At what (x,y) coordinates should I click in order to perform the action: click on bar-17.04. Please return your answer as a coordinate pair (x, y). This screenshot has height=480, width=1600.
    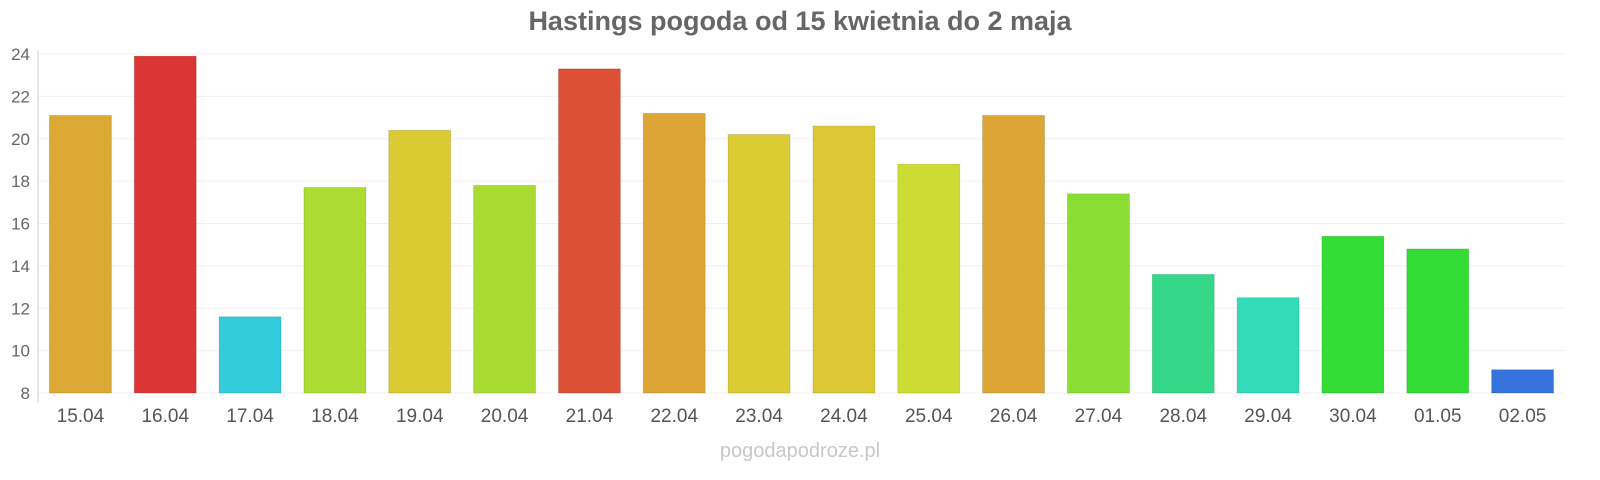
    Looking at the image, I should click on (250, 355).